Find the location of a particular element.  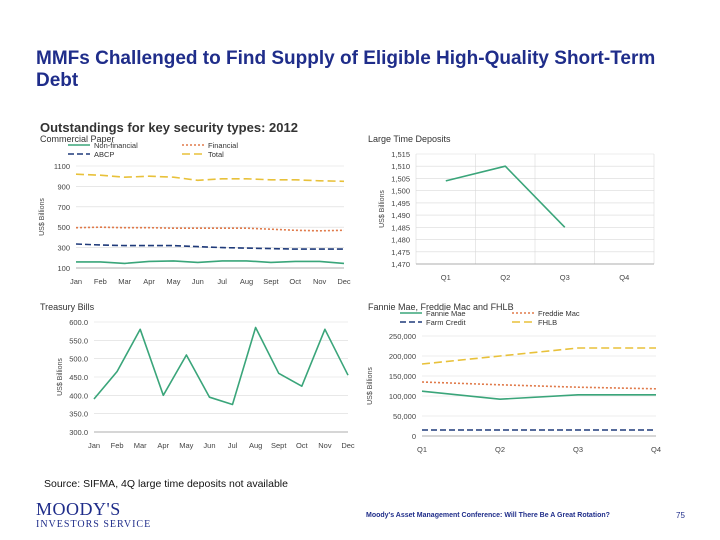

treasury-bills-ytick-5: 500.0 is located at coordinates (78, 359).